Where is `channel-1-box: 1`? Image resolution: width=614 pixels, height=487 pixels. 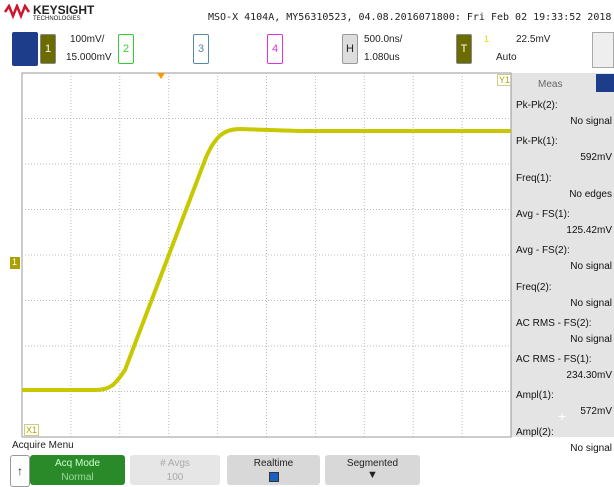
channel-1-box: 1 is located at coordinates (48, 49).